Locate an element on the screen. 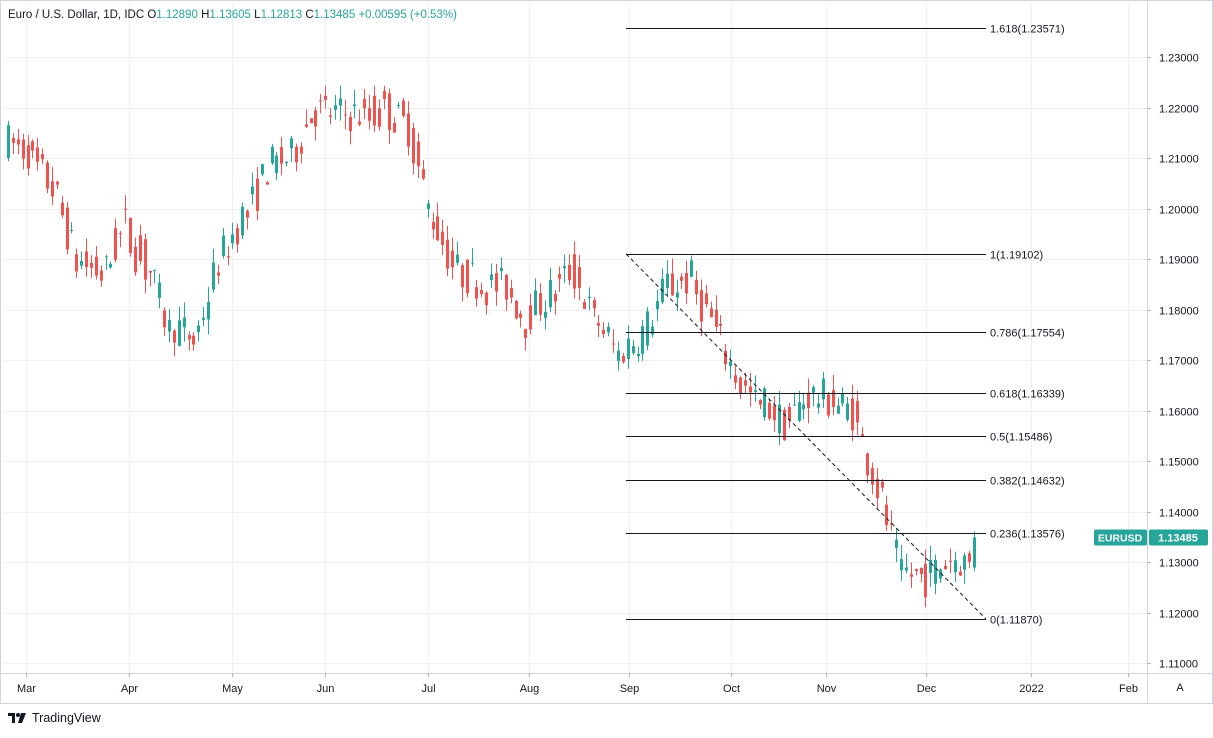 The height and width of the screenshot is (738, 1213). time-tick-label: Apr is located at coordinates (129, 689).